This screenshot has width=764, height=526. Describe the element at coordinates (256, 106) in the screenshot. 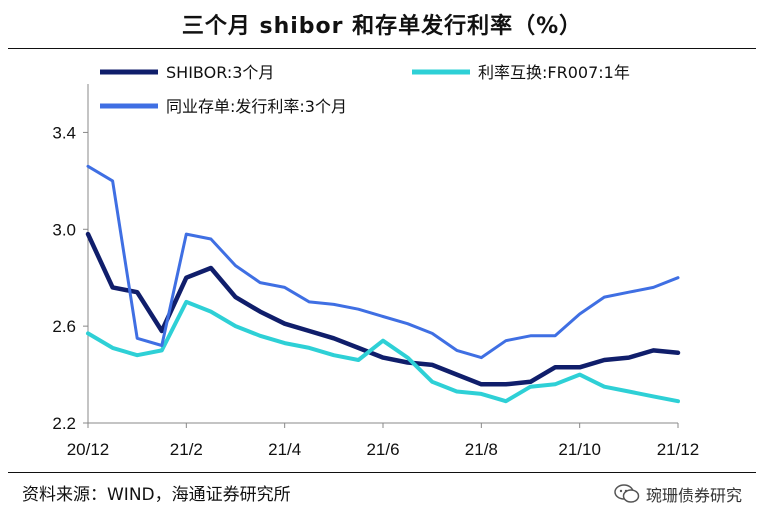

I see `legend-label: 同业存单:发行利率:3个月` at that location.